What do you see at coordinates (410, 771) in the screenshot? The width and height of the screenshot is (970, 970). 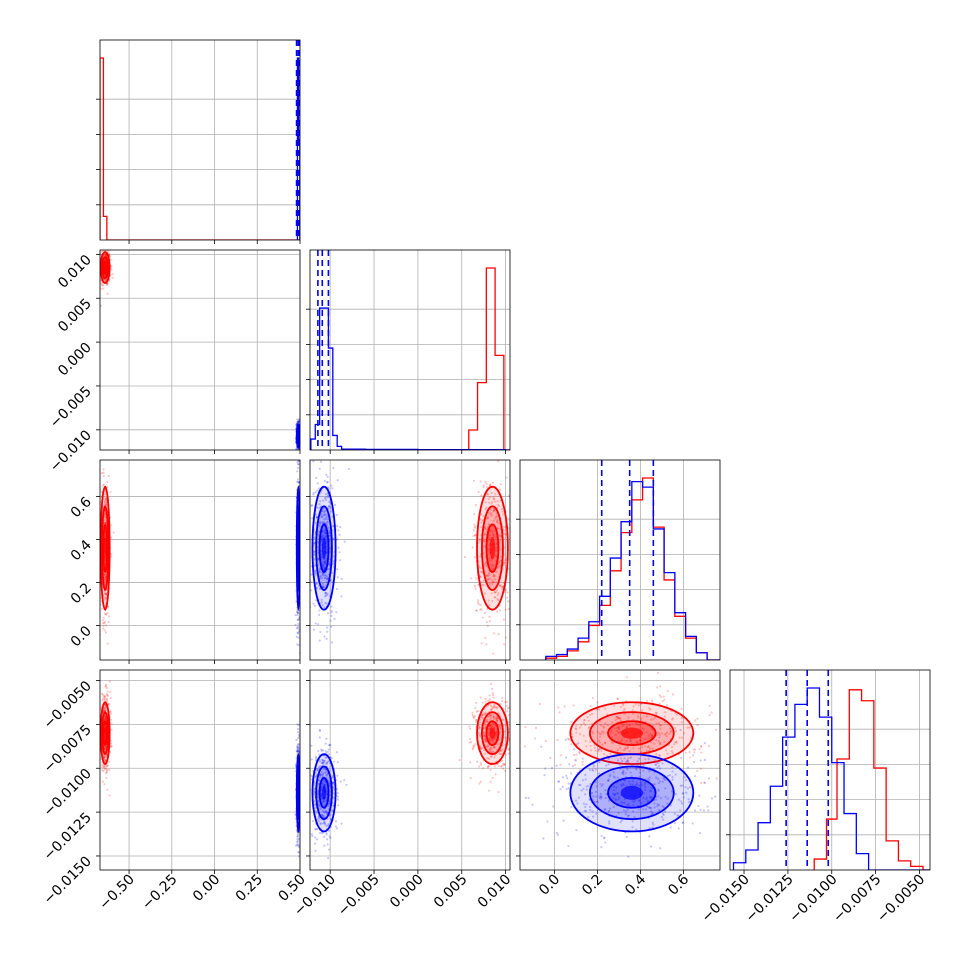 I see `scatter-layer` at bounding box center [410, 771].